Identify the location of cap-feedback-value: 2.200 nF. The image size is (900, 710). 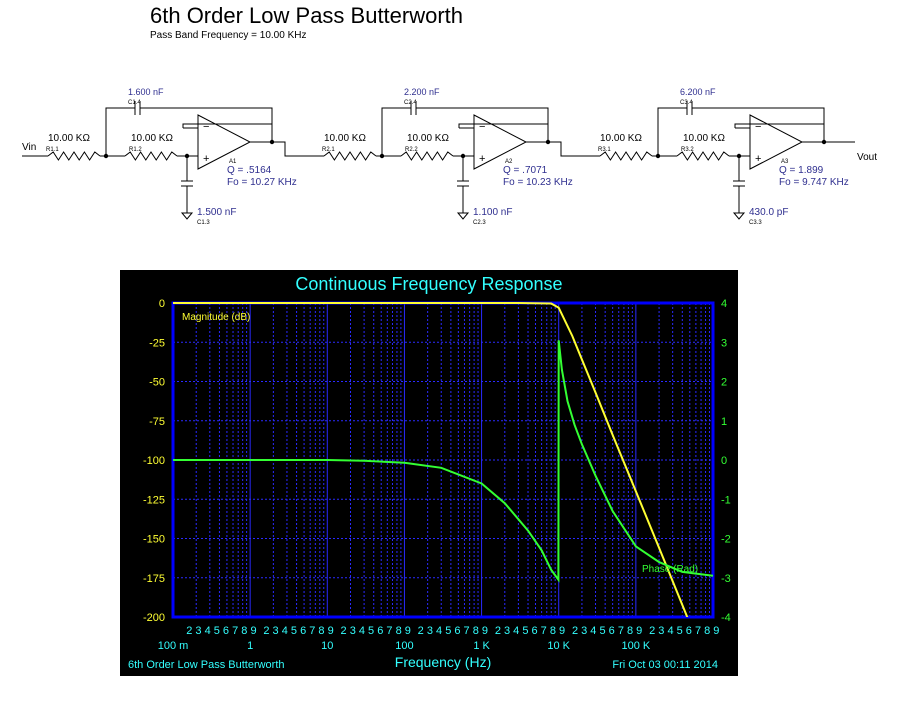
(422, 92).